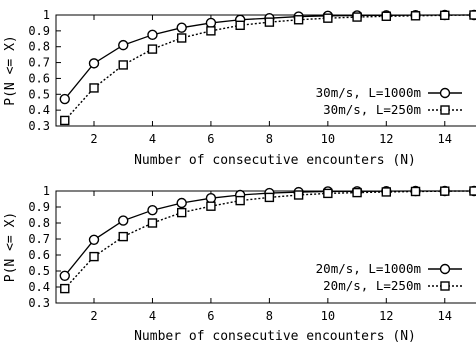 This screenshot has width=476, height=349. I want to click on legend-label: 30m/s, L=250m, so click(372, 109).